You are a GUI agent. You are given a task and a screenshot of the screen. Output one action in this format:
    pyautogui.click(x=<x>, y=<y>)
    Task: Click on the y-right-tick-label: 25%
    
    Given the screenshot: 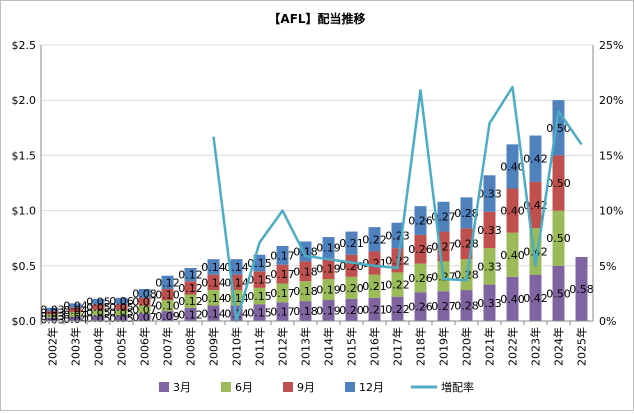 What is the action you would take?
    pyautogui.click(x=611, y=45)
    